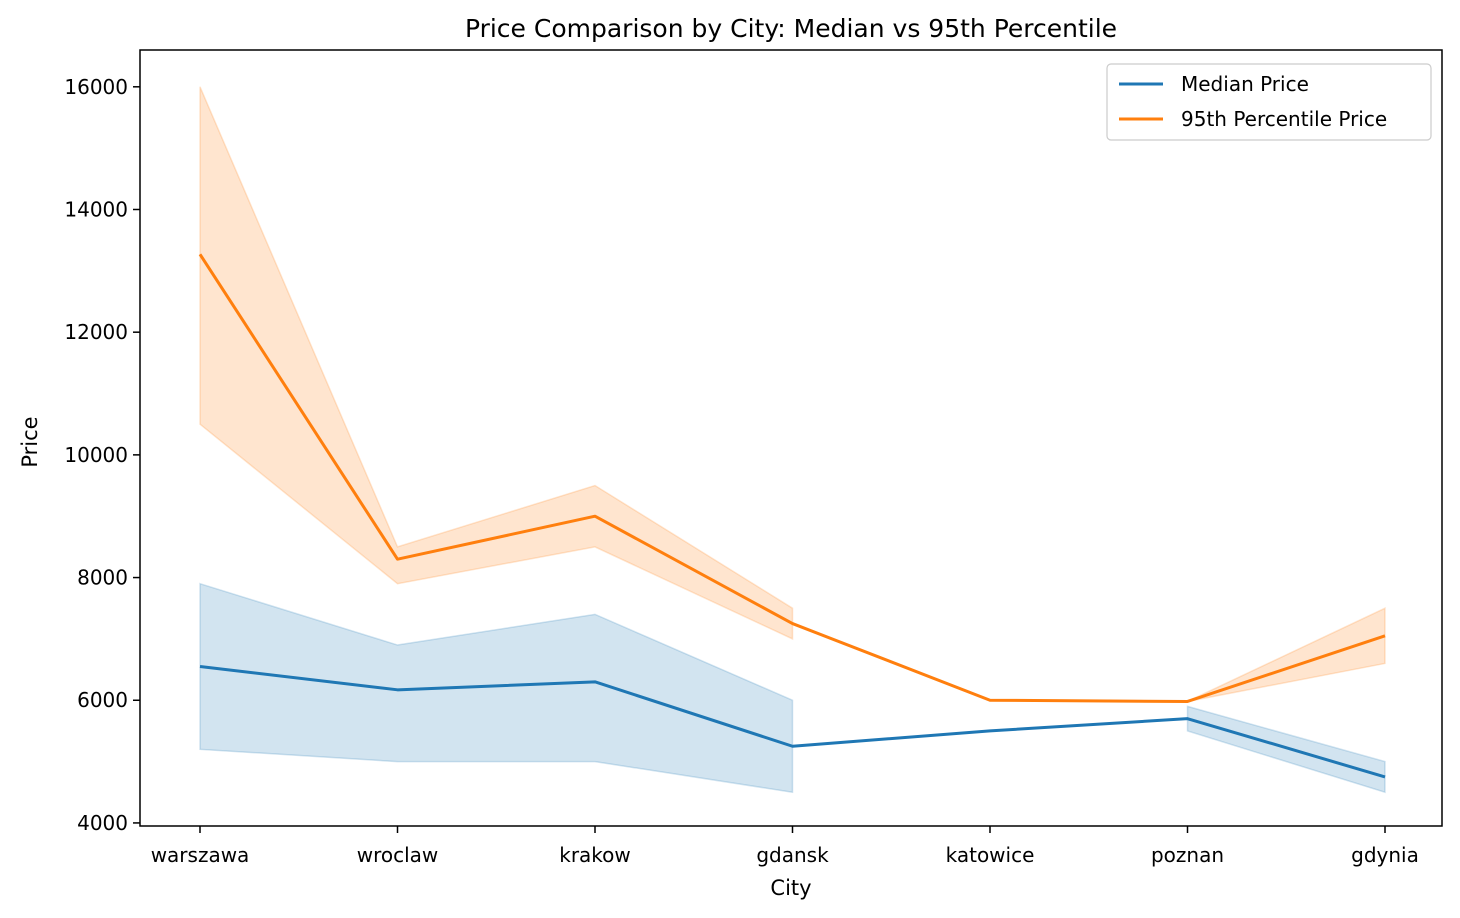 The width and height of the screenshot is (1460, 918). What do you see at coordinates (595, 855) in the screenshot?
I see `x-tick-label-krakow: krakow` at bounding box center [595, 855].